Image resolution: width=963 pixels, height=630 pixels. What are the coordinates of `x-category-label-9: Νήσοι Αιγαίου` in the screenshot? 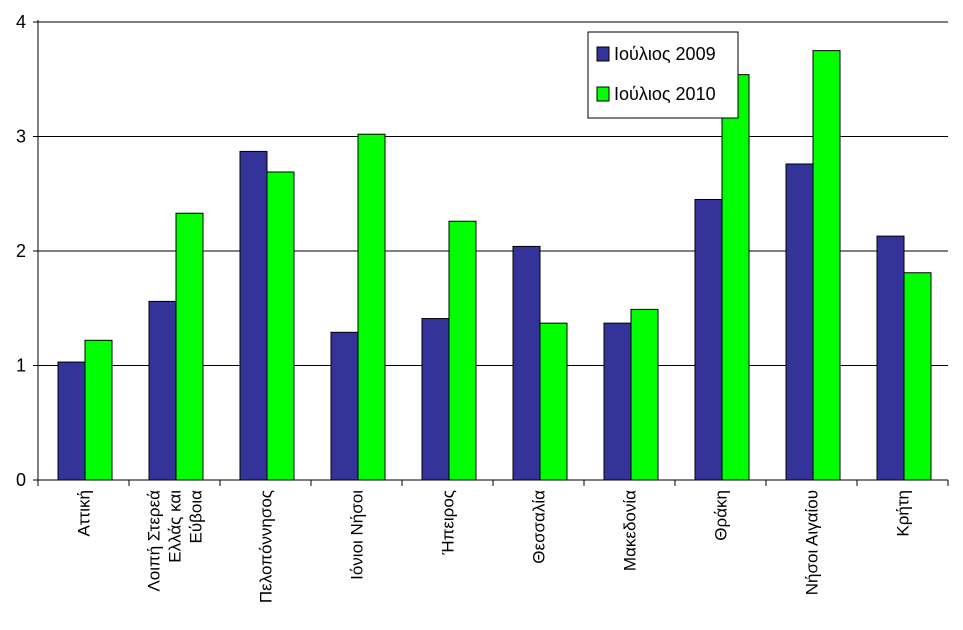 It's located at (812, 542).